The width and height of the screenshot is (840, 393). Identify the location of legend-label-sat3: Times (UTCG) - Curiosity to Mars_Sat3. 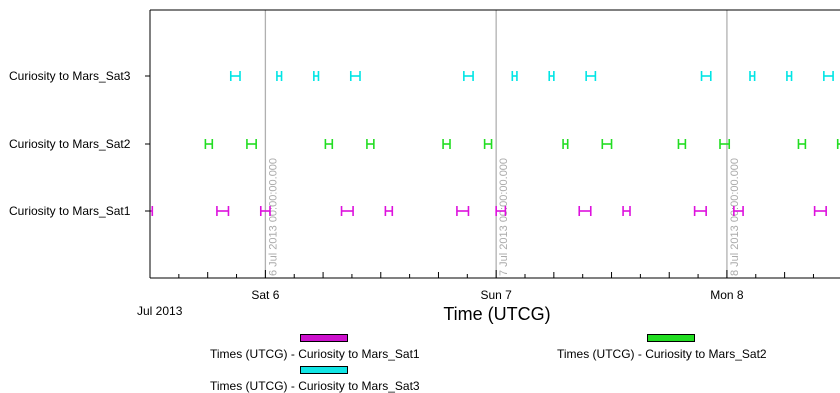
(315, 386).